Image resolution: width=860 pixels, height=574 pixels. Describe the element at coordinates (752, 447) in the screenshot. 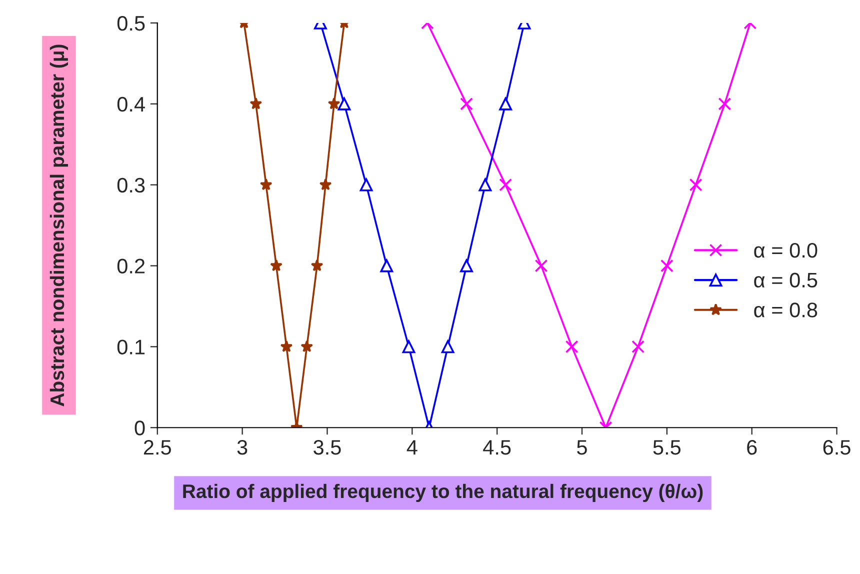

I see `x-tick-label: 6` at that location.